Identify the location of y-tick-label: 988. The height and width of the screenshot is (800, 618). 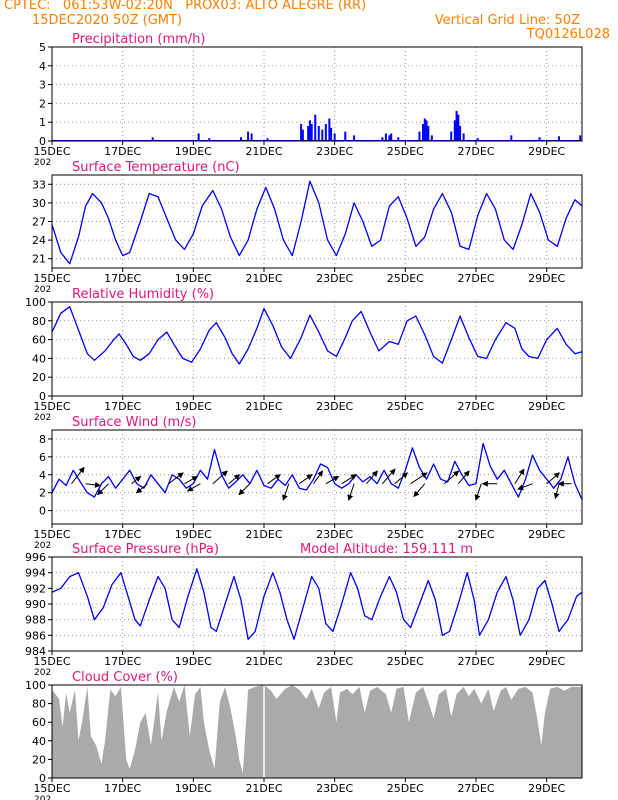
(35, 620).